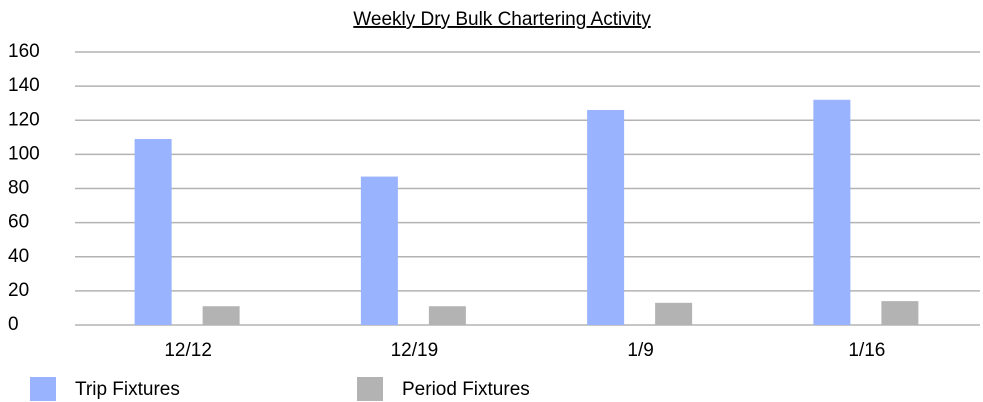 This screenshot has height=402, width=983. Describe the element at coordinates (18, 290) in the screenshot. I see `y-tick-label: 20` at that location.